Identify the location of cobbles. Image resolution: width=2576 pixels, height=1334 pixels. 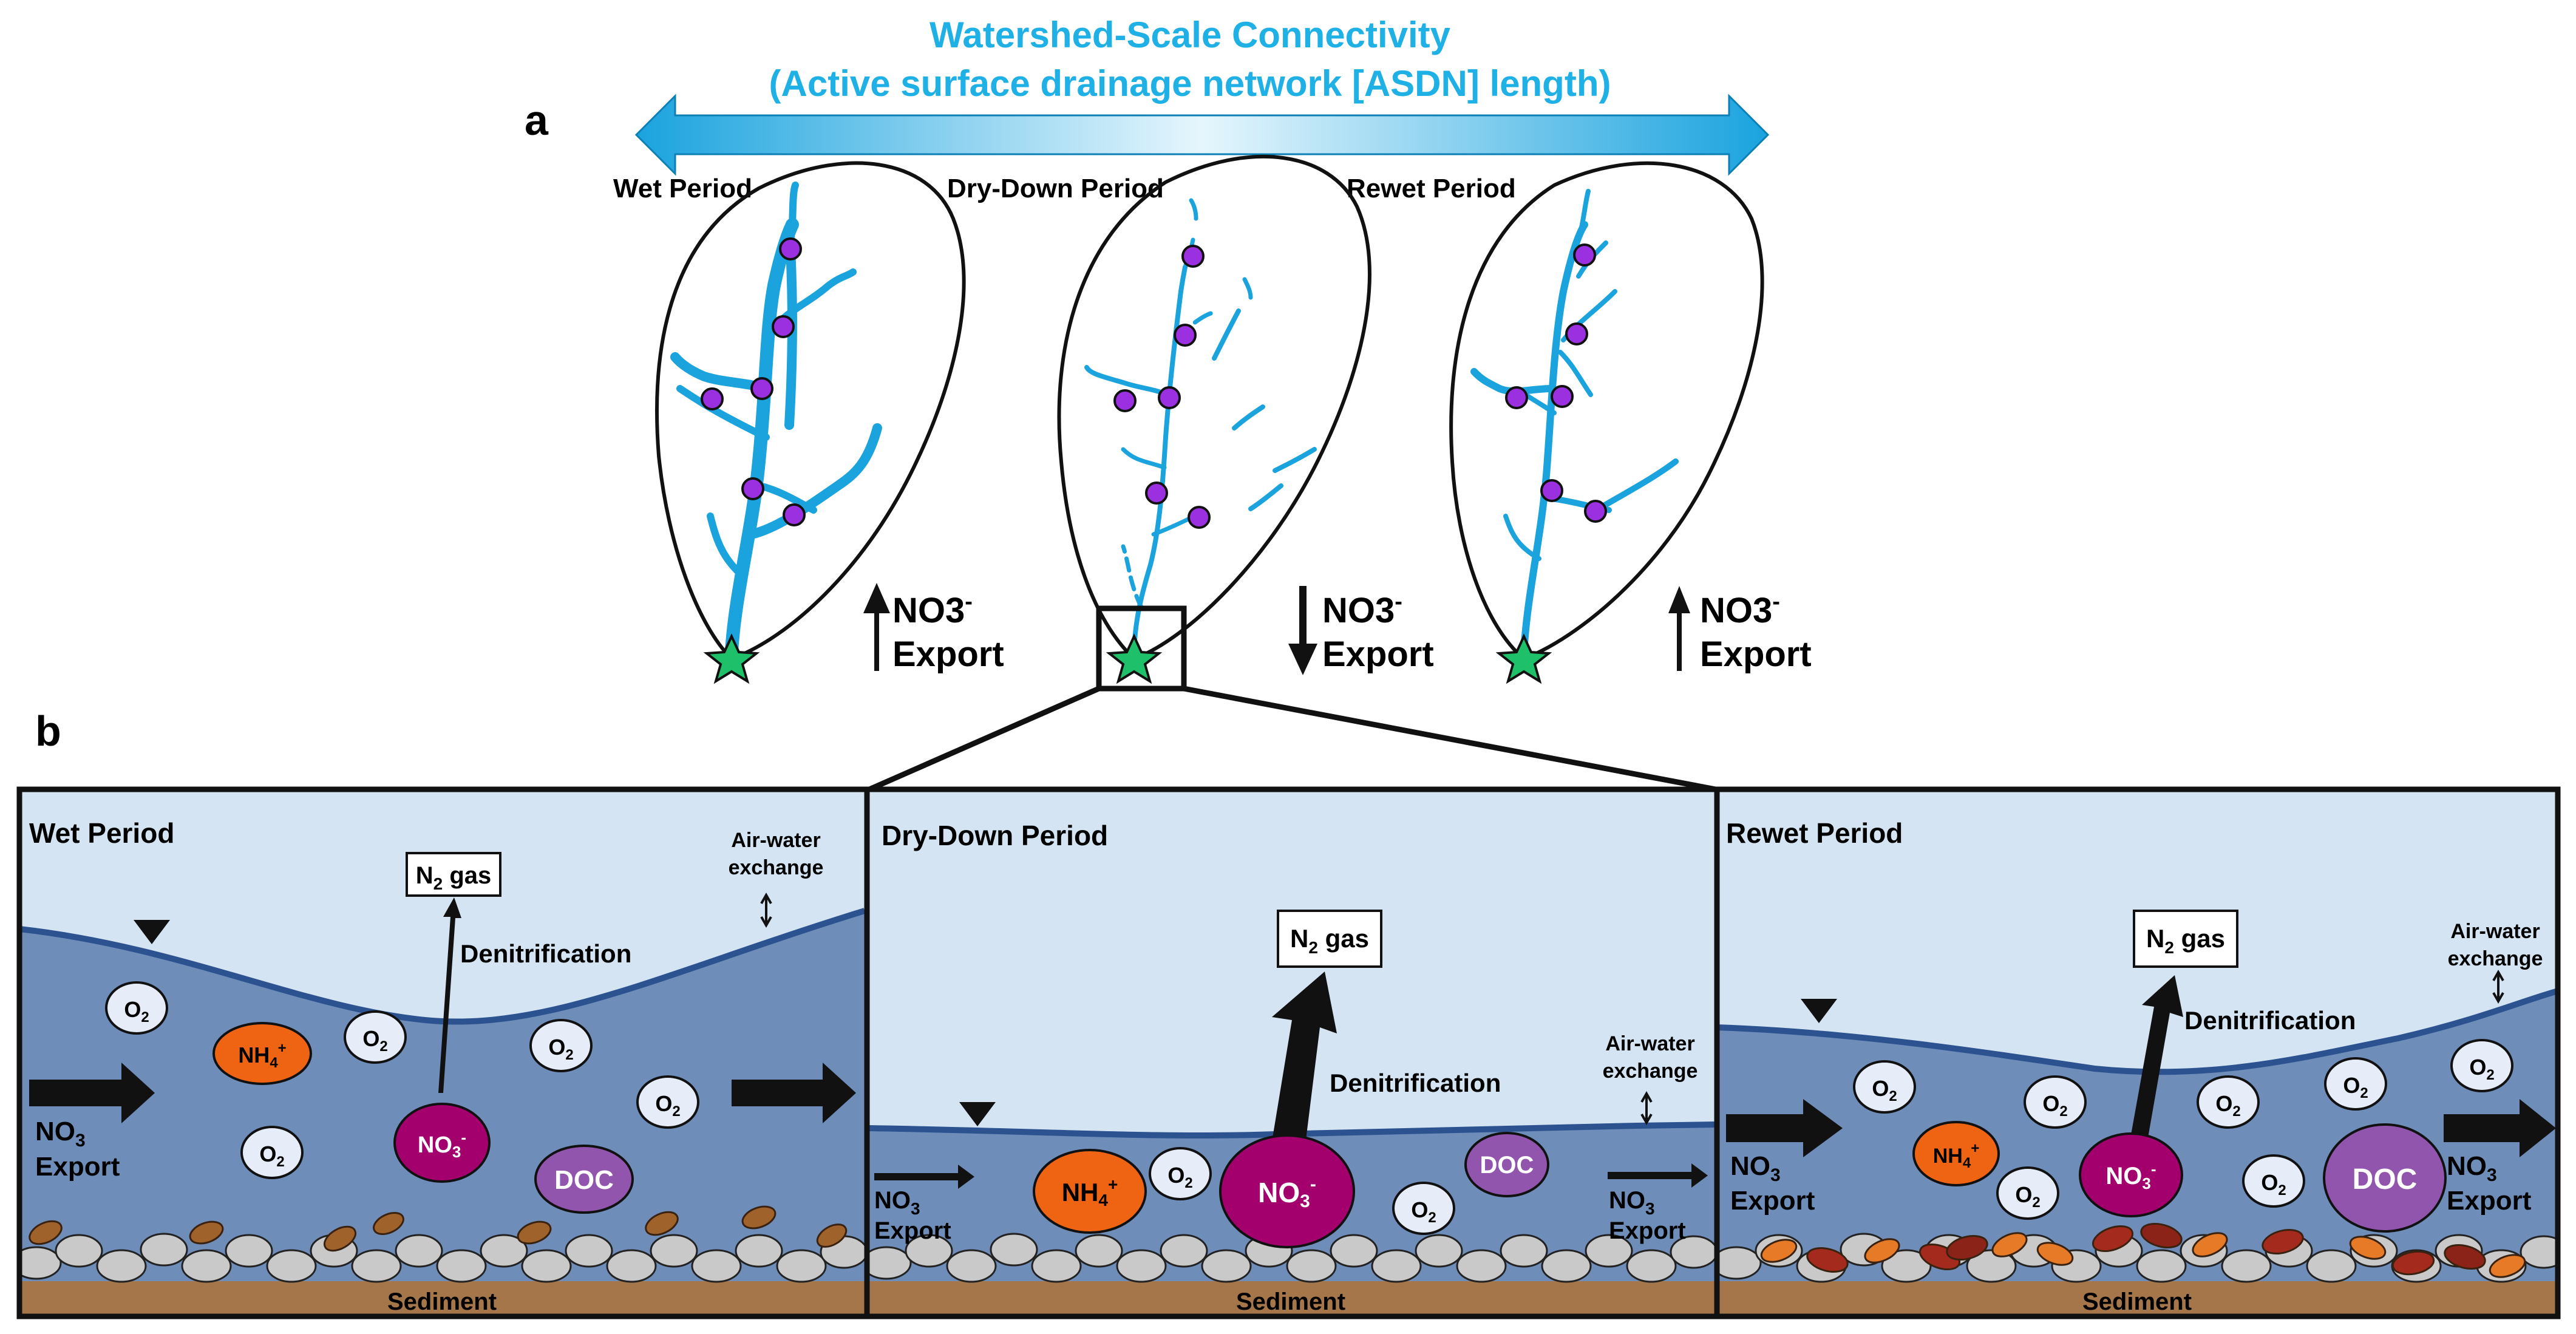
(442, 1258).